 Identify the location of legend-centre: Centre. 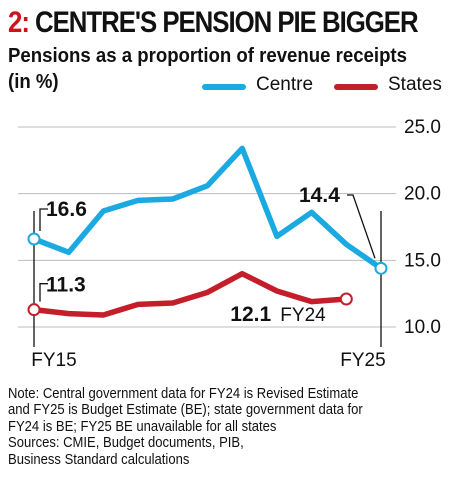
(267, 85).